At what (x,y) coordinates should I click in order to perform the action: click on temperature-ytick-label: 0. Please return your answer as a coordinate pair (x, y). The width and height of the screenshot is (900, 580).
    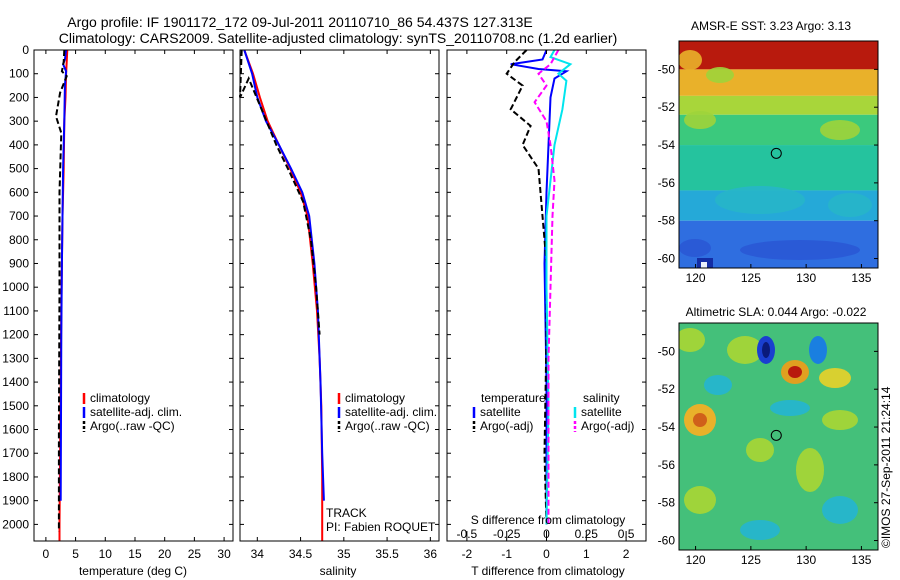
    Looking at the image, I should click on (25, 50).